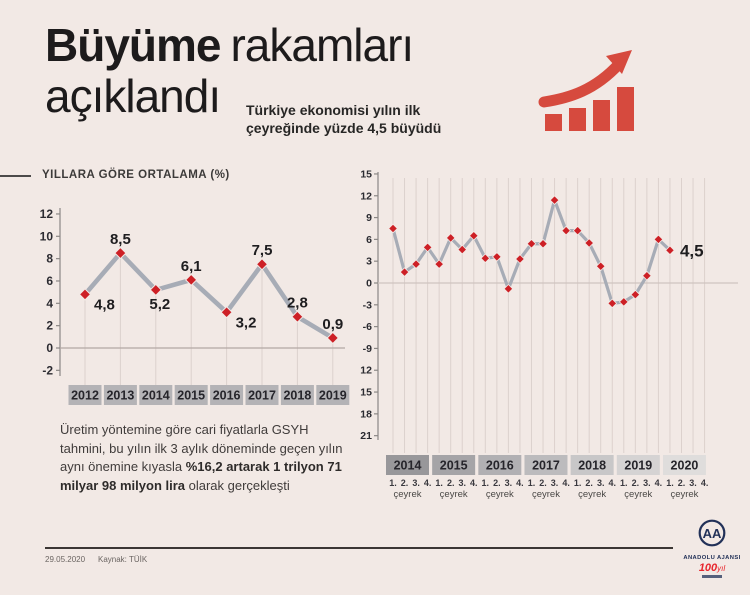 The width and height of the screenshot is (750, 595). I want to click on left-chart-heading: YILLARA GÖRE ORTALAMA (%), so click(136, 175).